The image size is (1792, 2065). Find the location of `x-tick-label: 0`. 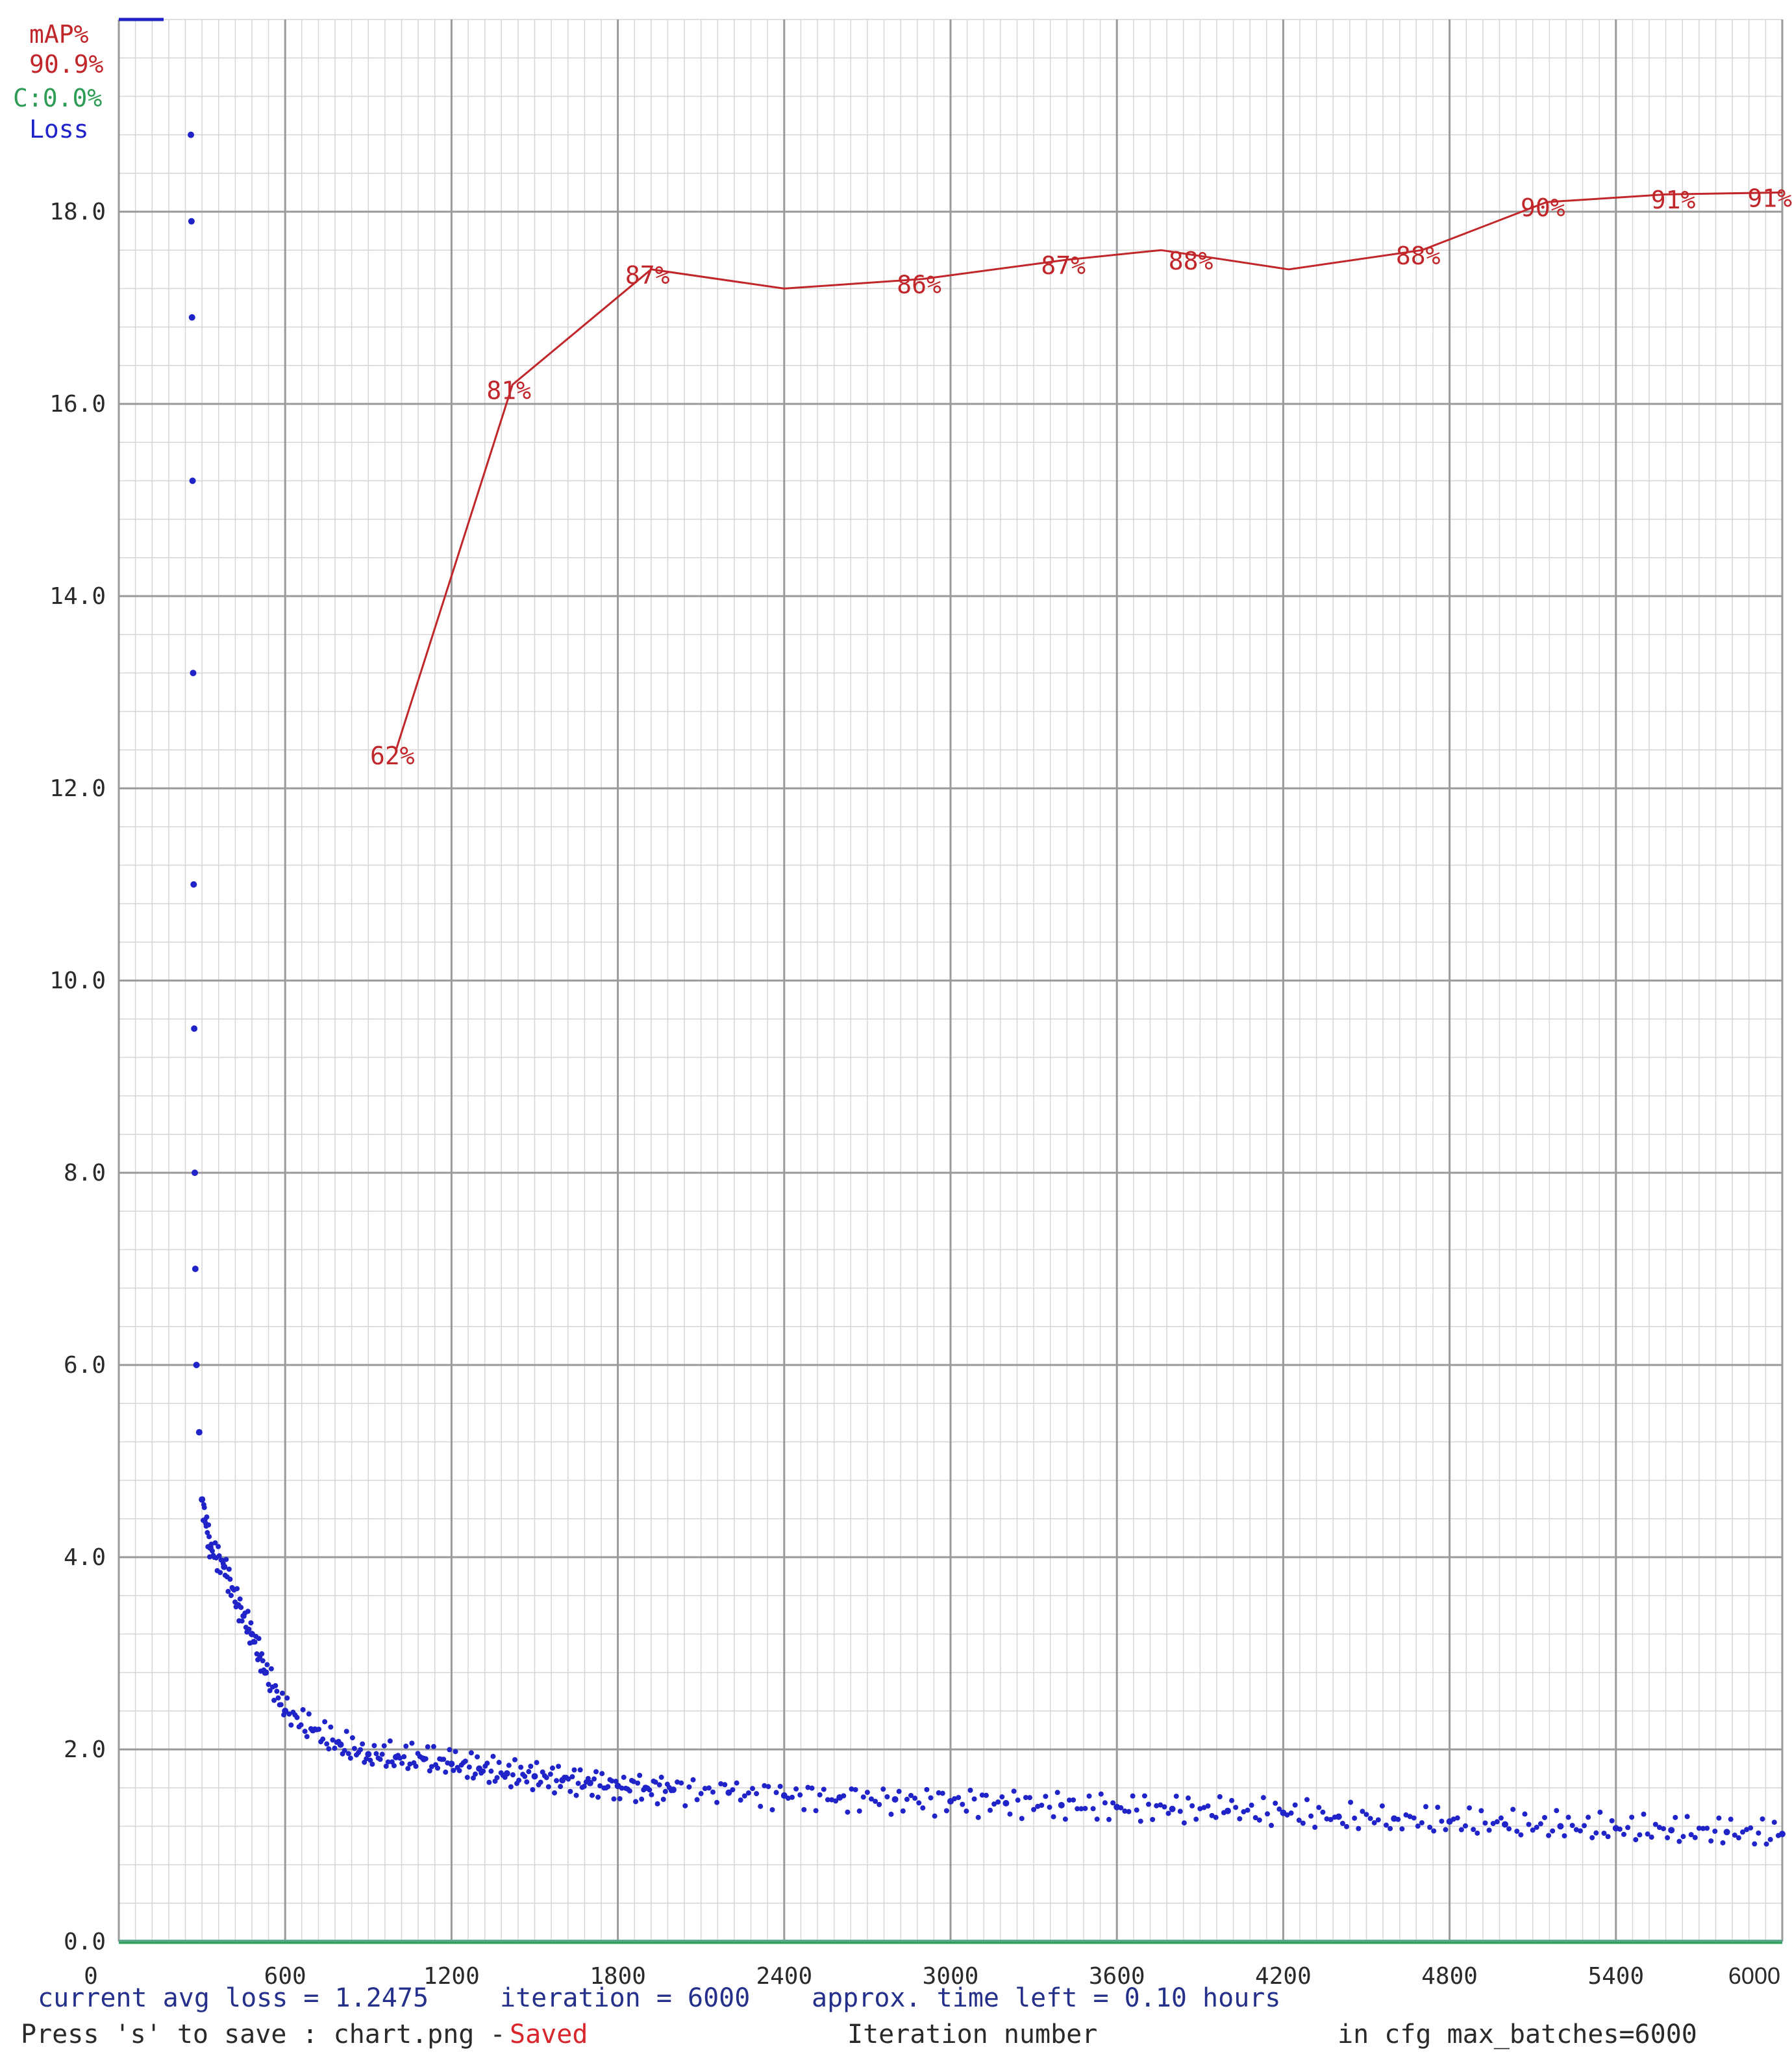

x-tick-label: 0 is located at coordinates (91, 1976).